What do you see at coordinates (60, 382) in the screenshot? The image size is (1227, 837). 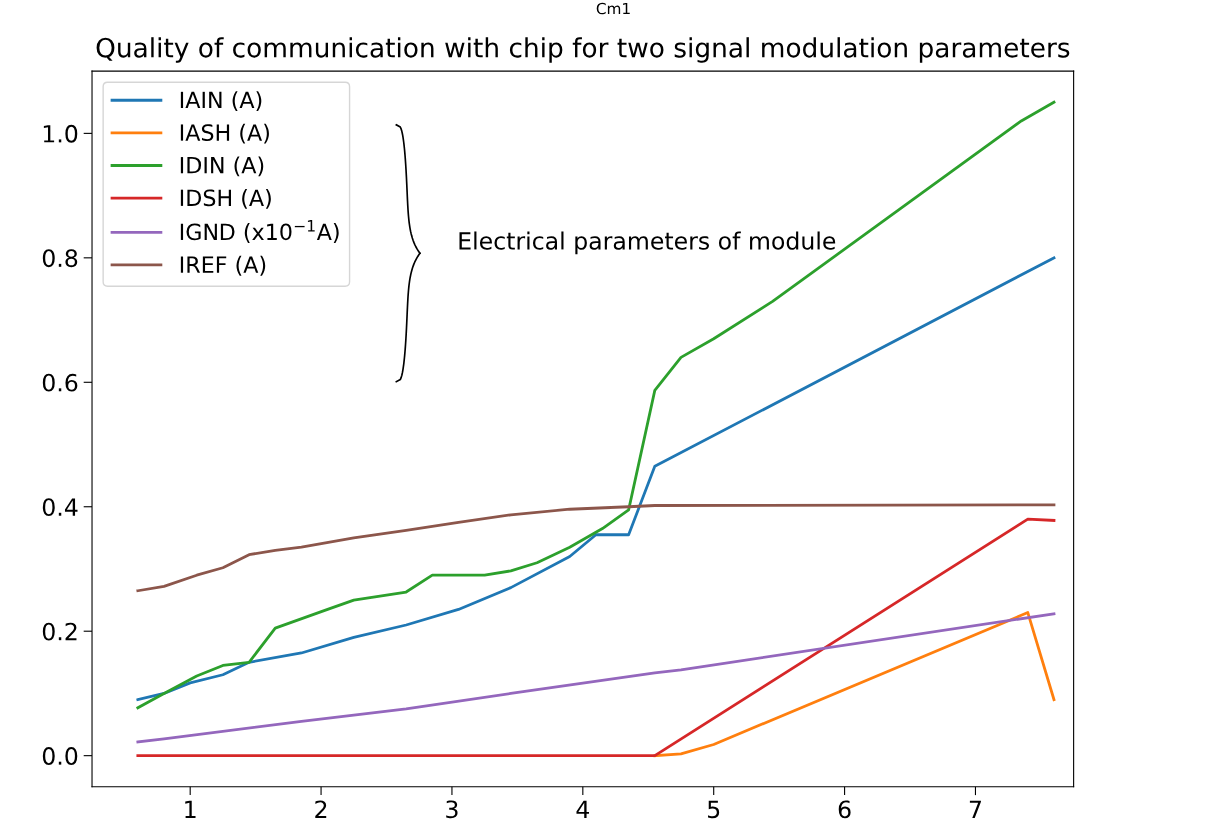 I see `y-tick-label: 0.6` at bounding box center [60, 382].